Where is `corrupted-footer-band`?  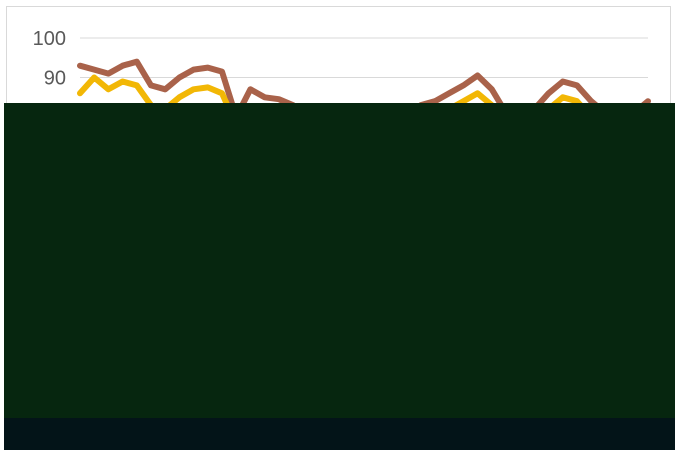 corrupted-footer-band is located at coordinates (339, 434).